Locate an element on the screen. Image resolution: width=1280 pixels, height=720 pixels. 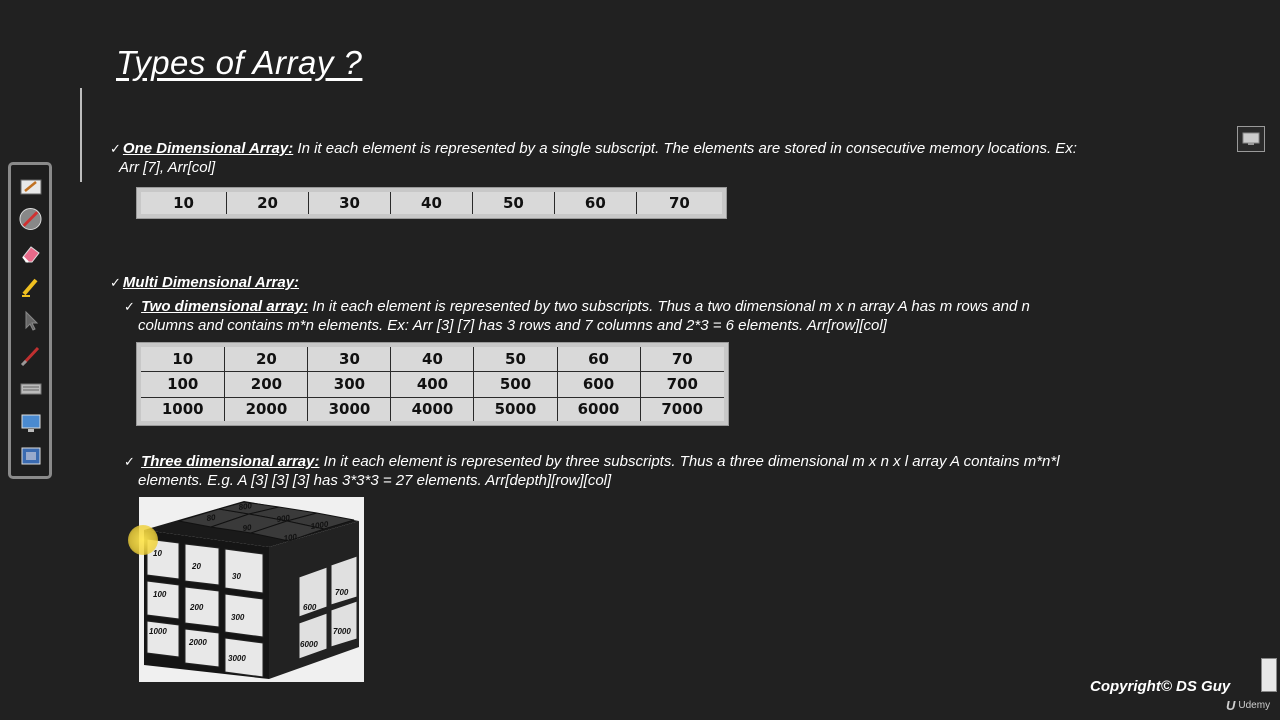
highlighter-icon is located at coordinates (30, 286).